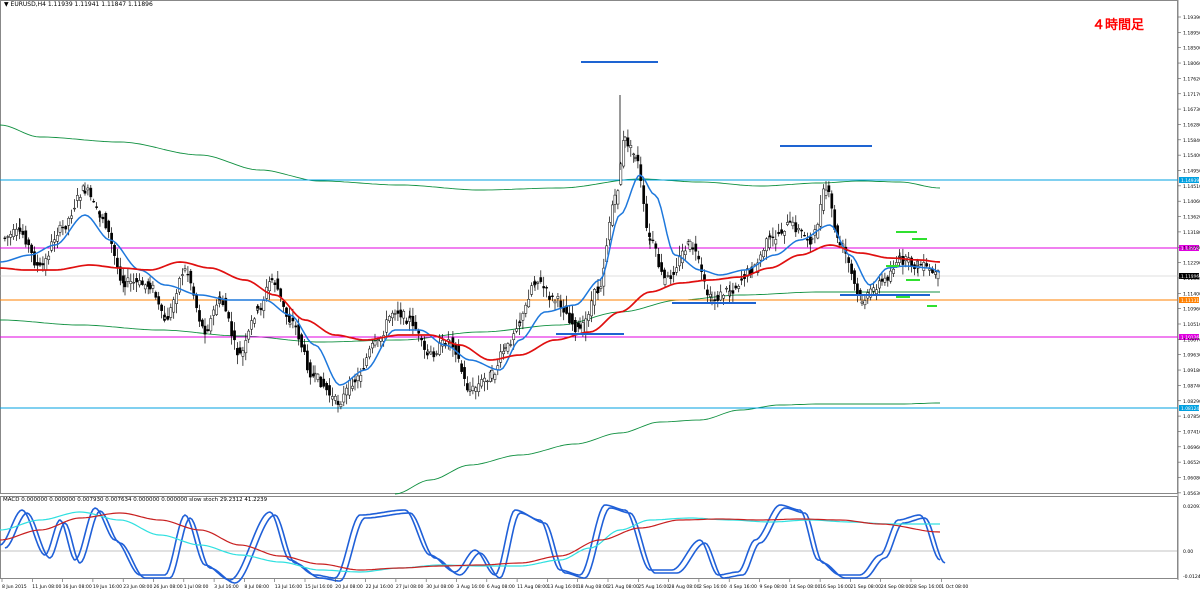  I want to click on price-label: 1.08290, so click(1191, 402).